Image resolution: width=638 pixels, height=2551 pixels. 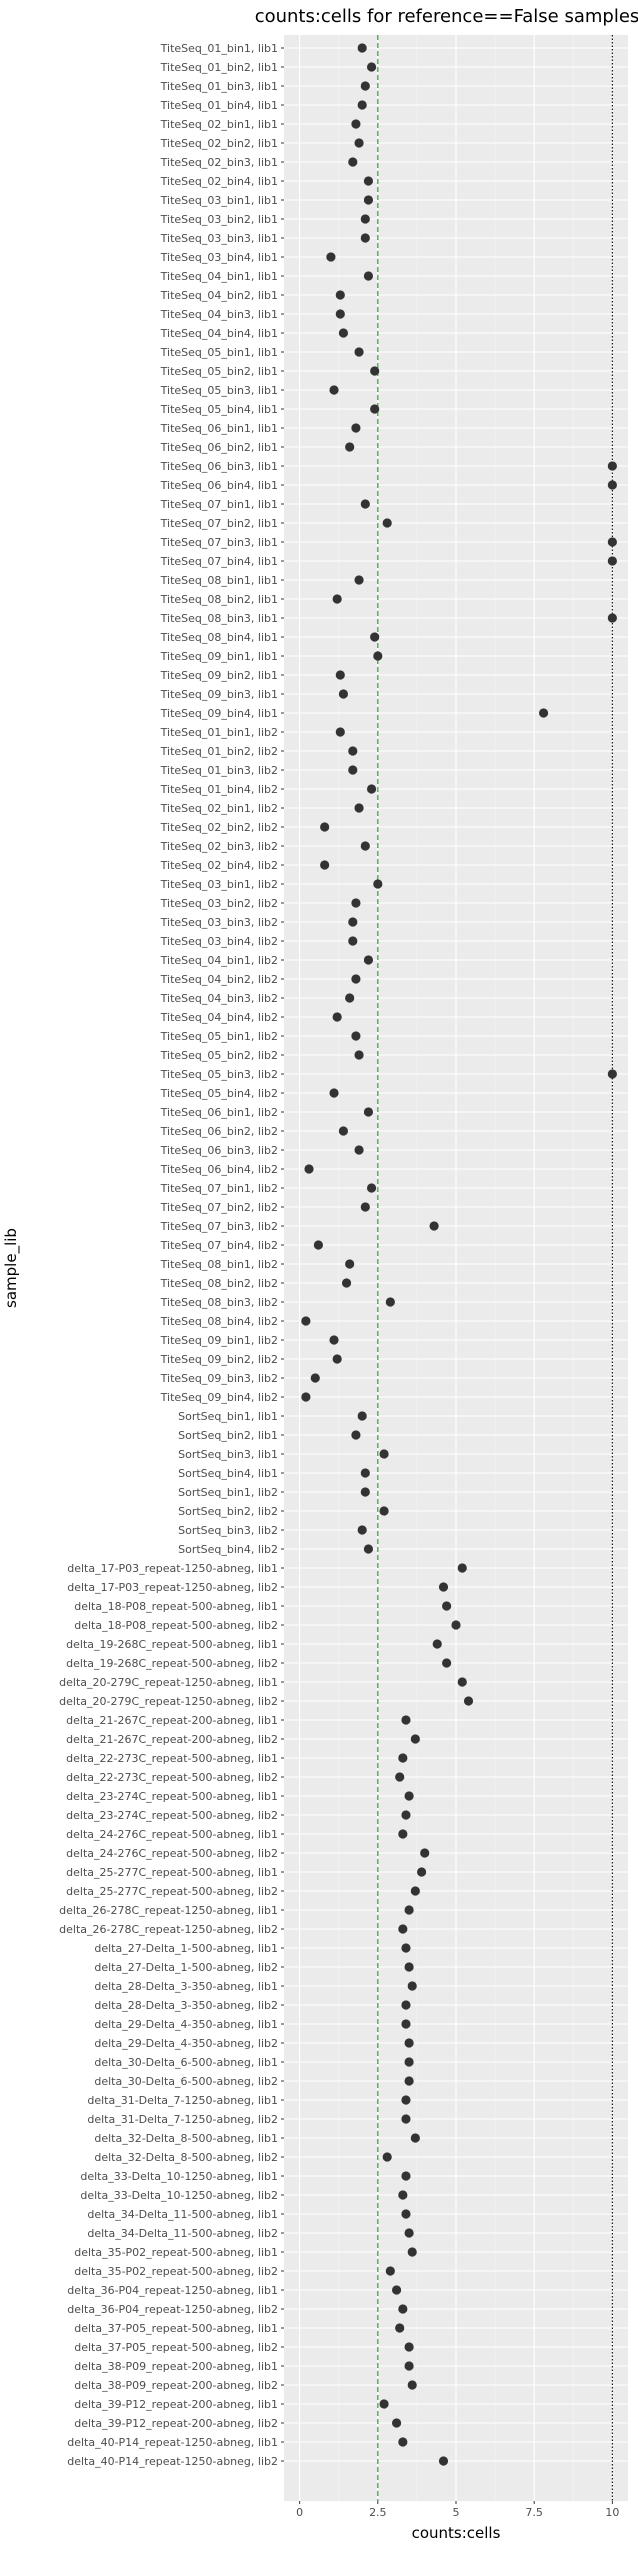 What do you see at coordinates (219, 675) in the screenshot?
I see `y-tick-label: TiteSeq_09_bin2, lib1` at bounding box center [219, 675].